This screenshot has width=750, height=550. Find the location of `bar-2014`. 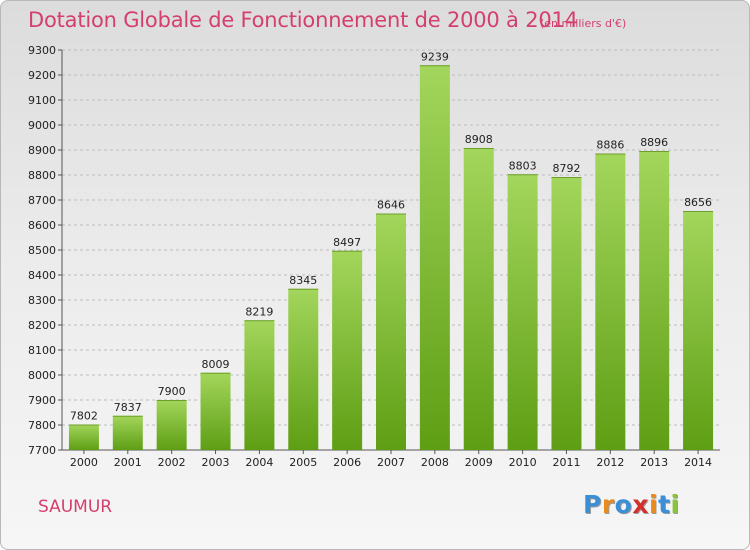

bar-2014 is located at coordinates (698, 330).